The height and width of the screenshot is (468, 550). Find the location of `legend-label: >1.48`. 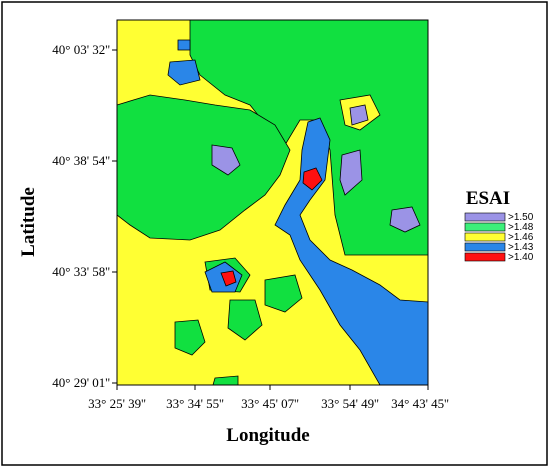

legend-label: >1.48 is located at coordinates (521, 227).